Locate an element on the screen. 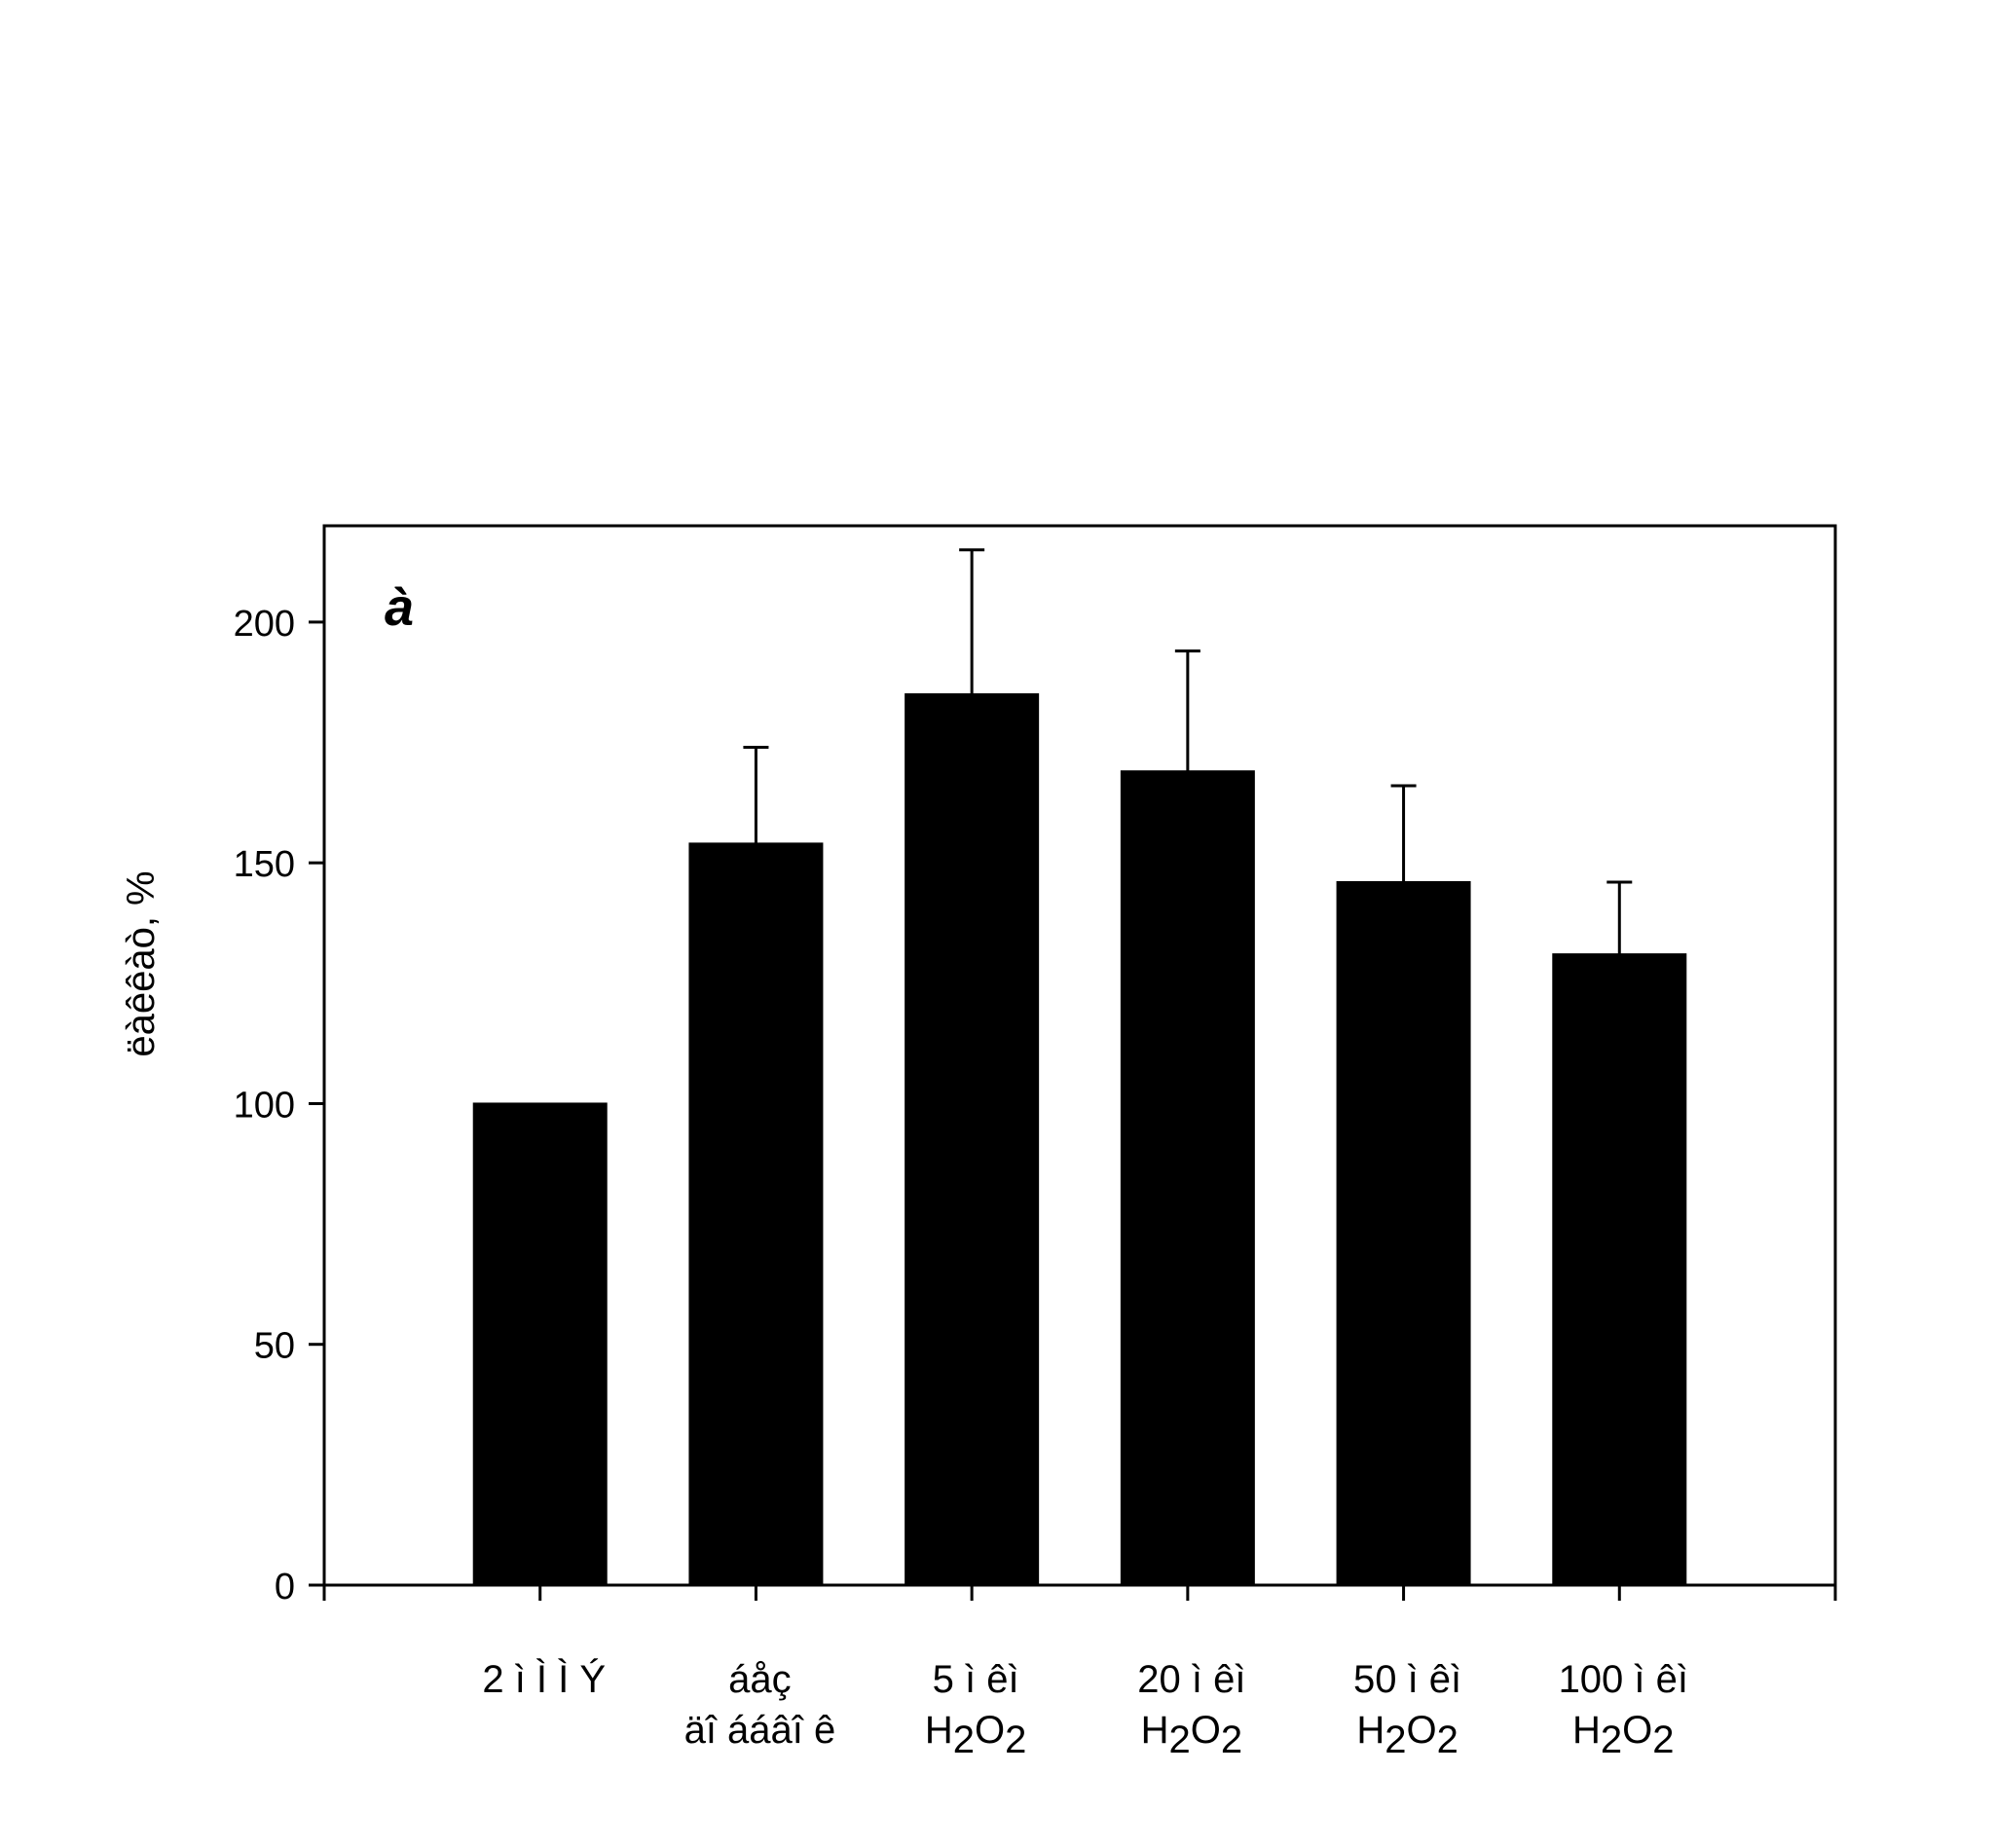  category-label-5-line-1: H2O2 is located at coordinates (1623, 1735).